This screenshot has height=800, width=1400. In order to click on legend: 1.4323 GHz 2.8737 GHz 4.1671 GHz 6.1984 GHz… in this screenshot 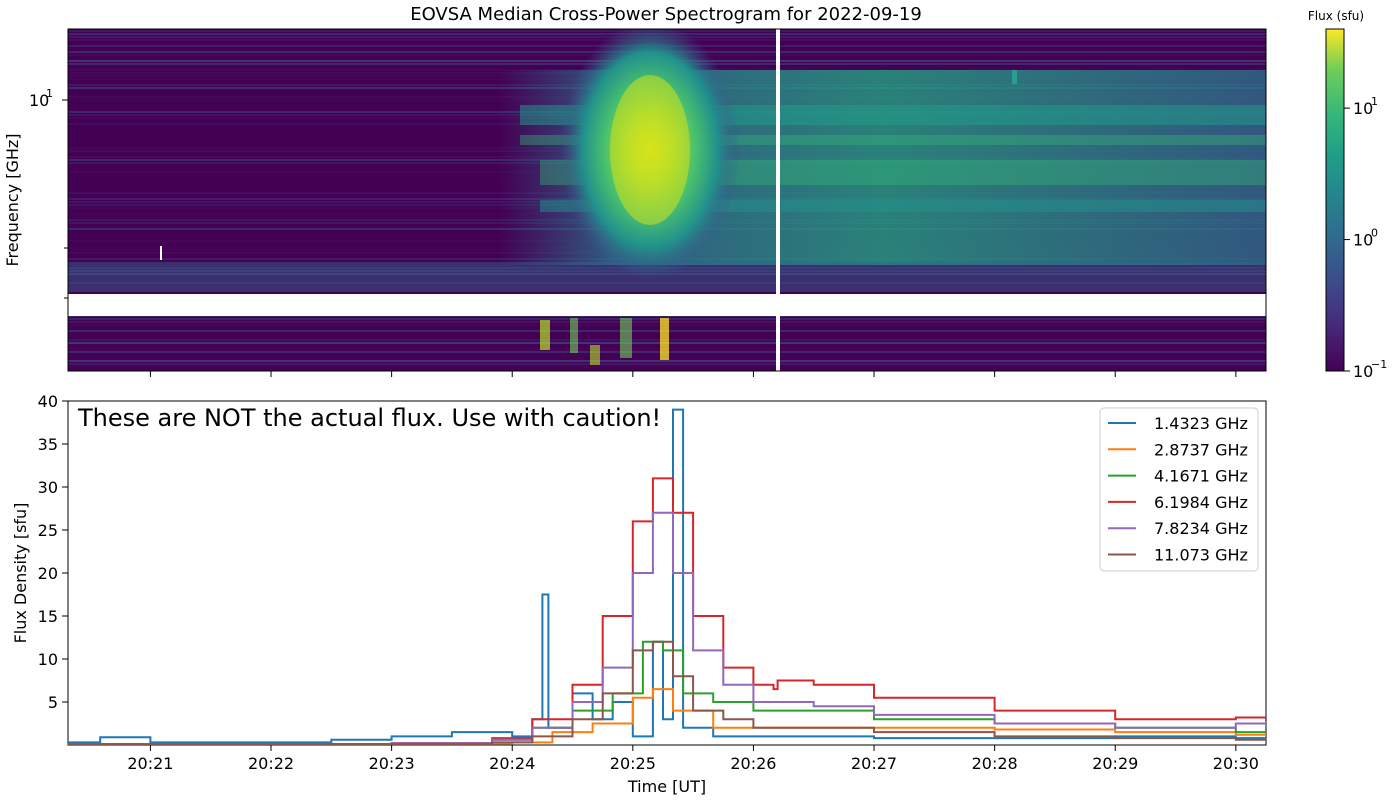, I will do `click(1179, 489)`.